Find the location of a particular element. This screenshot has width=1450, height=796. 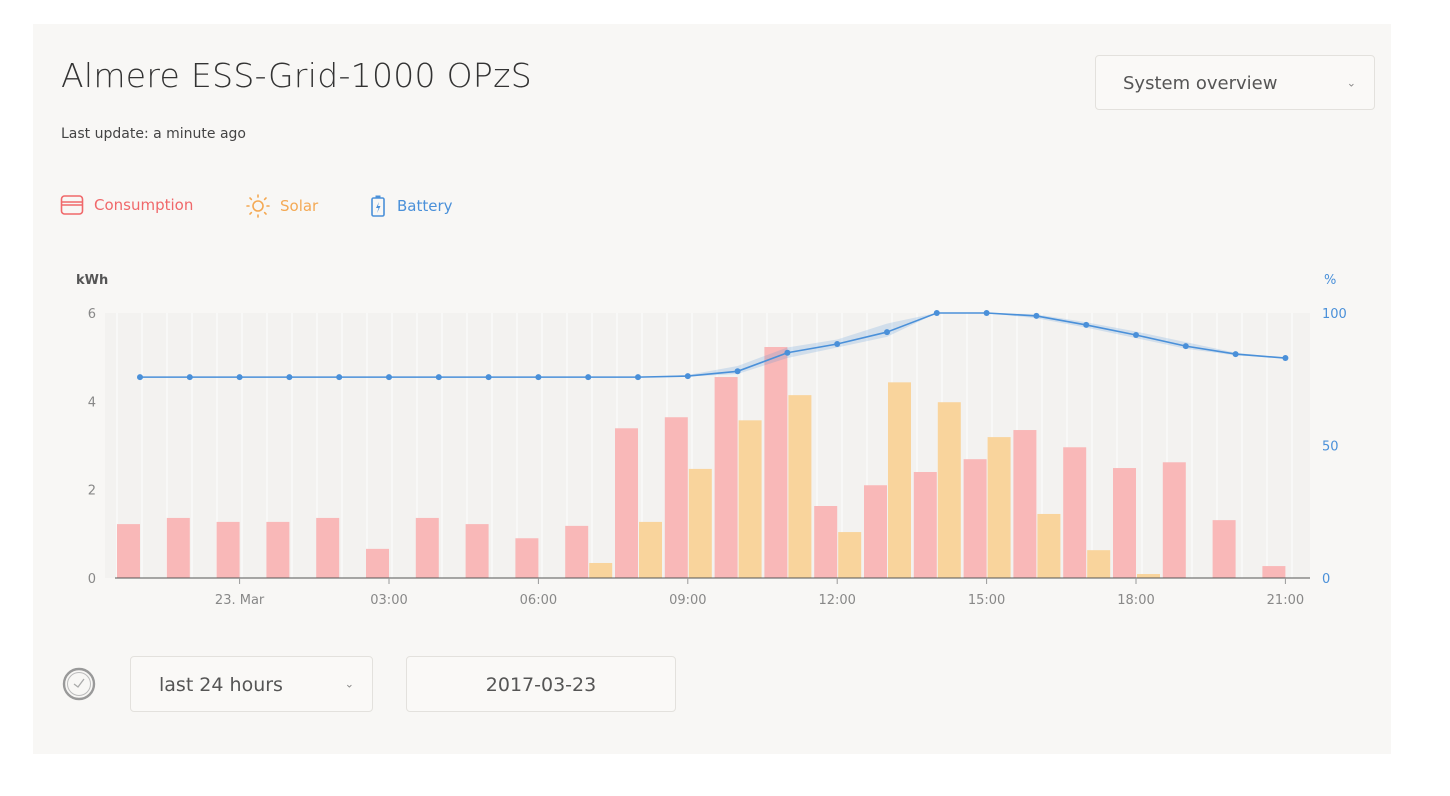

x-tick-label: 06:00 is located at coordinates (538, 600).